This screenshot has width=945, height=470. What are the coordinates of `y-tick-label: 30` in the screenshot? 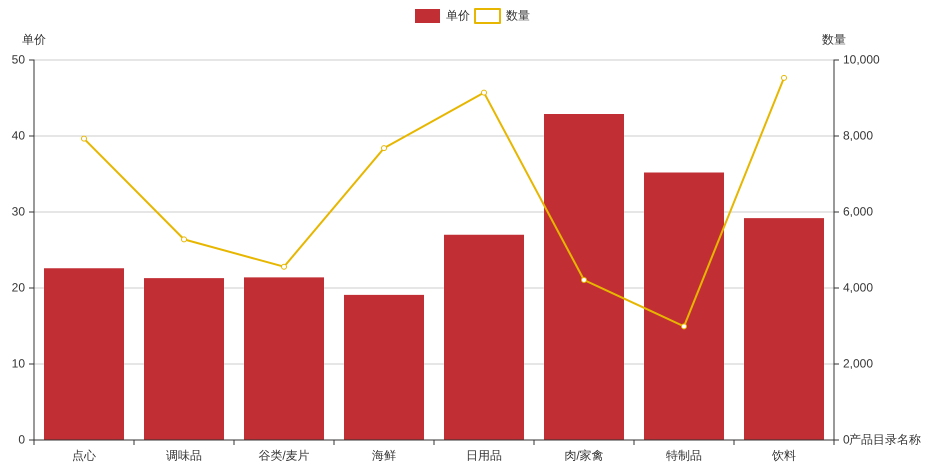 It's located at (19, 211).